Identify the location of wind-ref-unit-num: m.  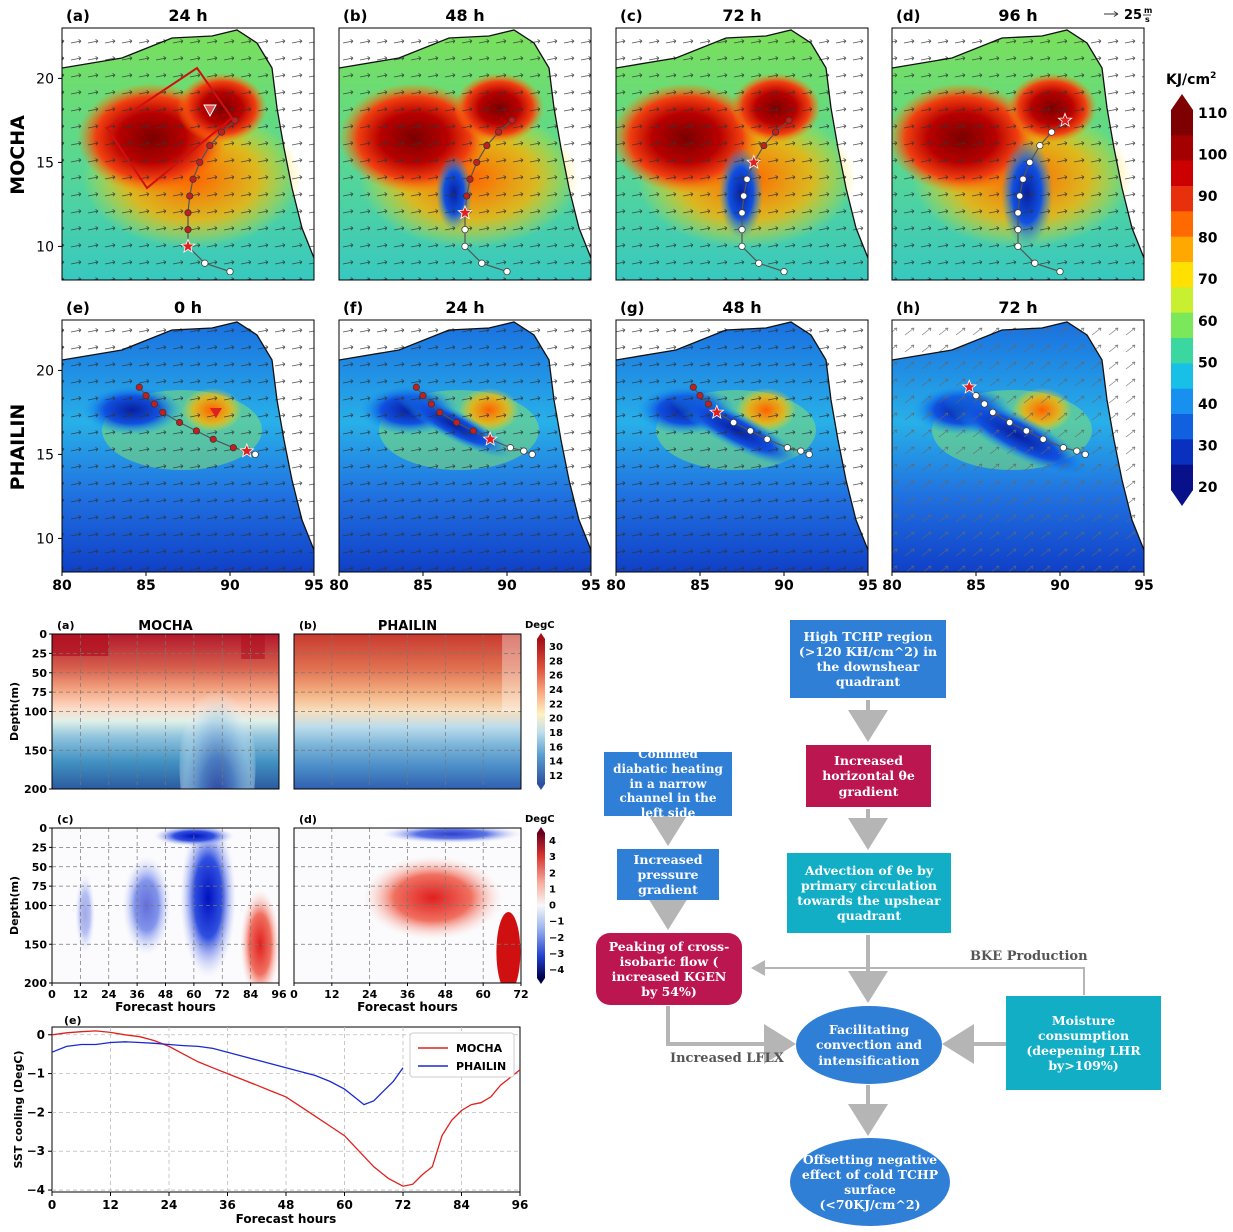
(1148, 10).